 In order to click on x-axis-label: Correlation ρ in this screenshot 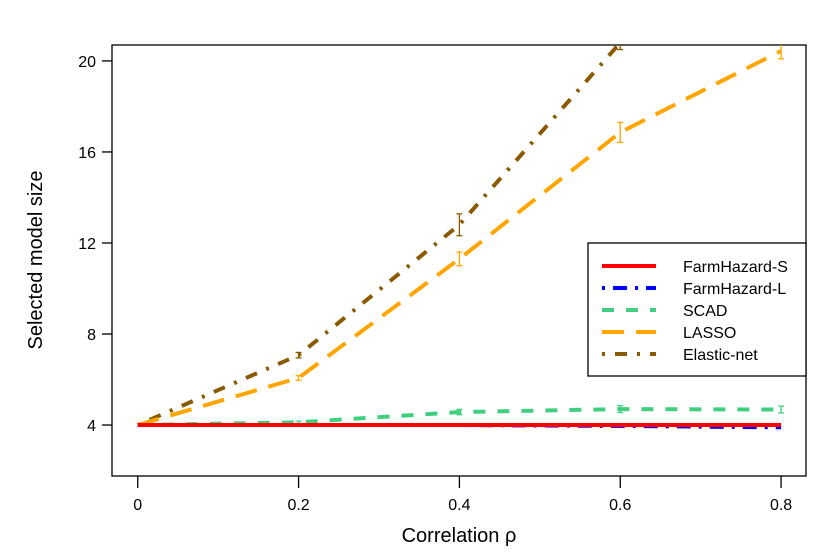, I will do `click(459, 536)`.